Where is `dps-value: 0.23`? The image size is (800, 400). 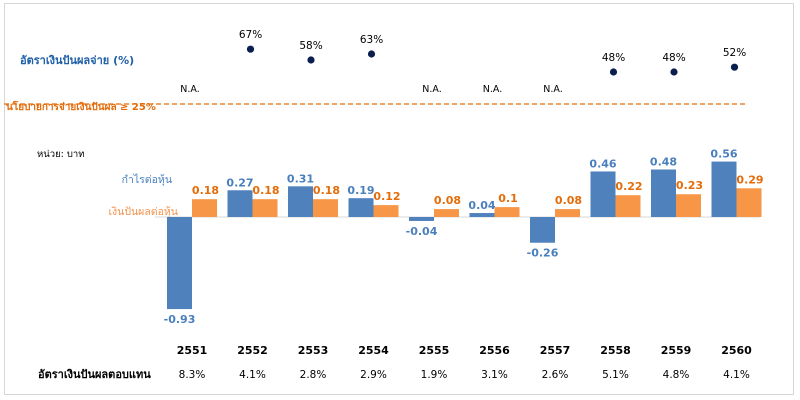 dps-value: 0.23 is located at coordinates (689, 185).